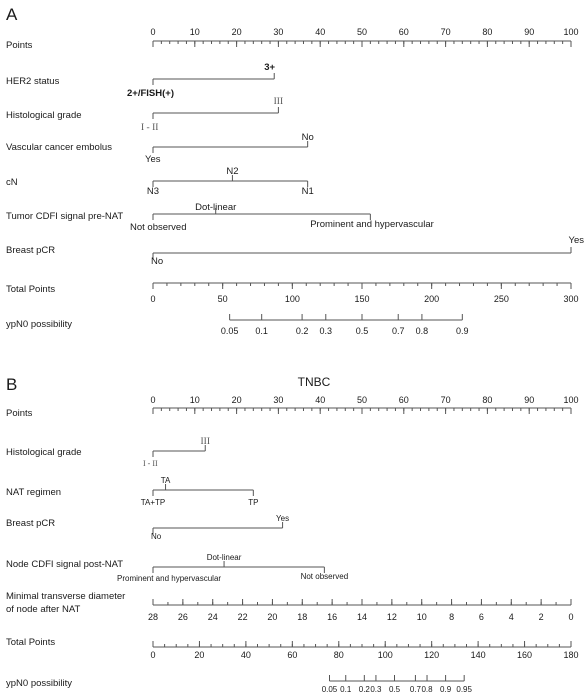 Image resolution: width=588 pixels, height=698 pixels. What do you see at coordinates (237, 32) in the screenshot?
I see `points-a-tick-label-20: 20` at bounding box center [237, 32].